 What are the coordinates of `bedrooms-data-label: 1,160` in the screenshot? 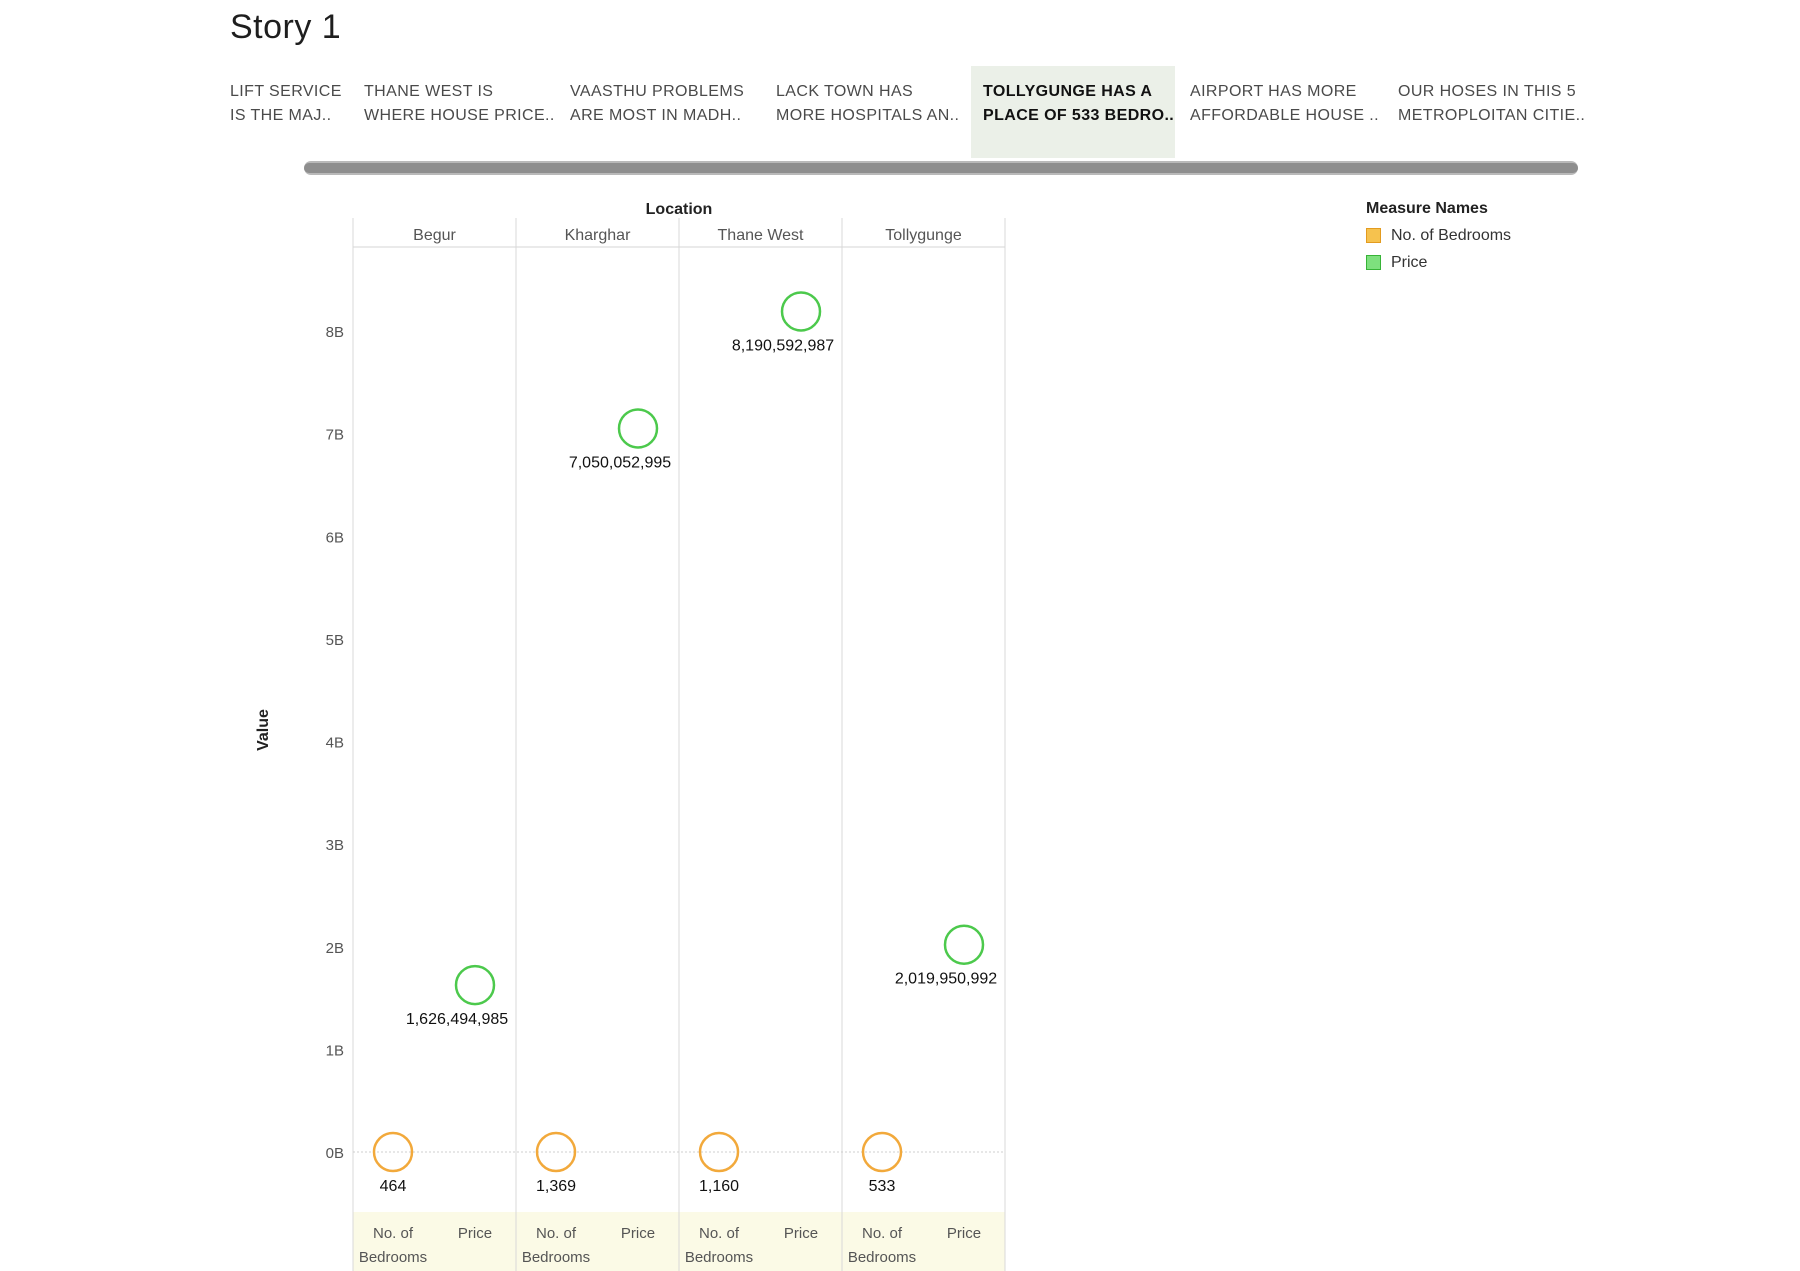 It's located at (719, 1186).